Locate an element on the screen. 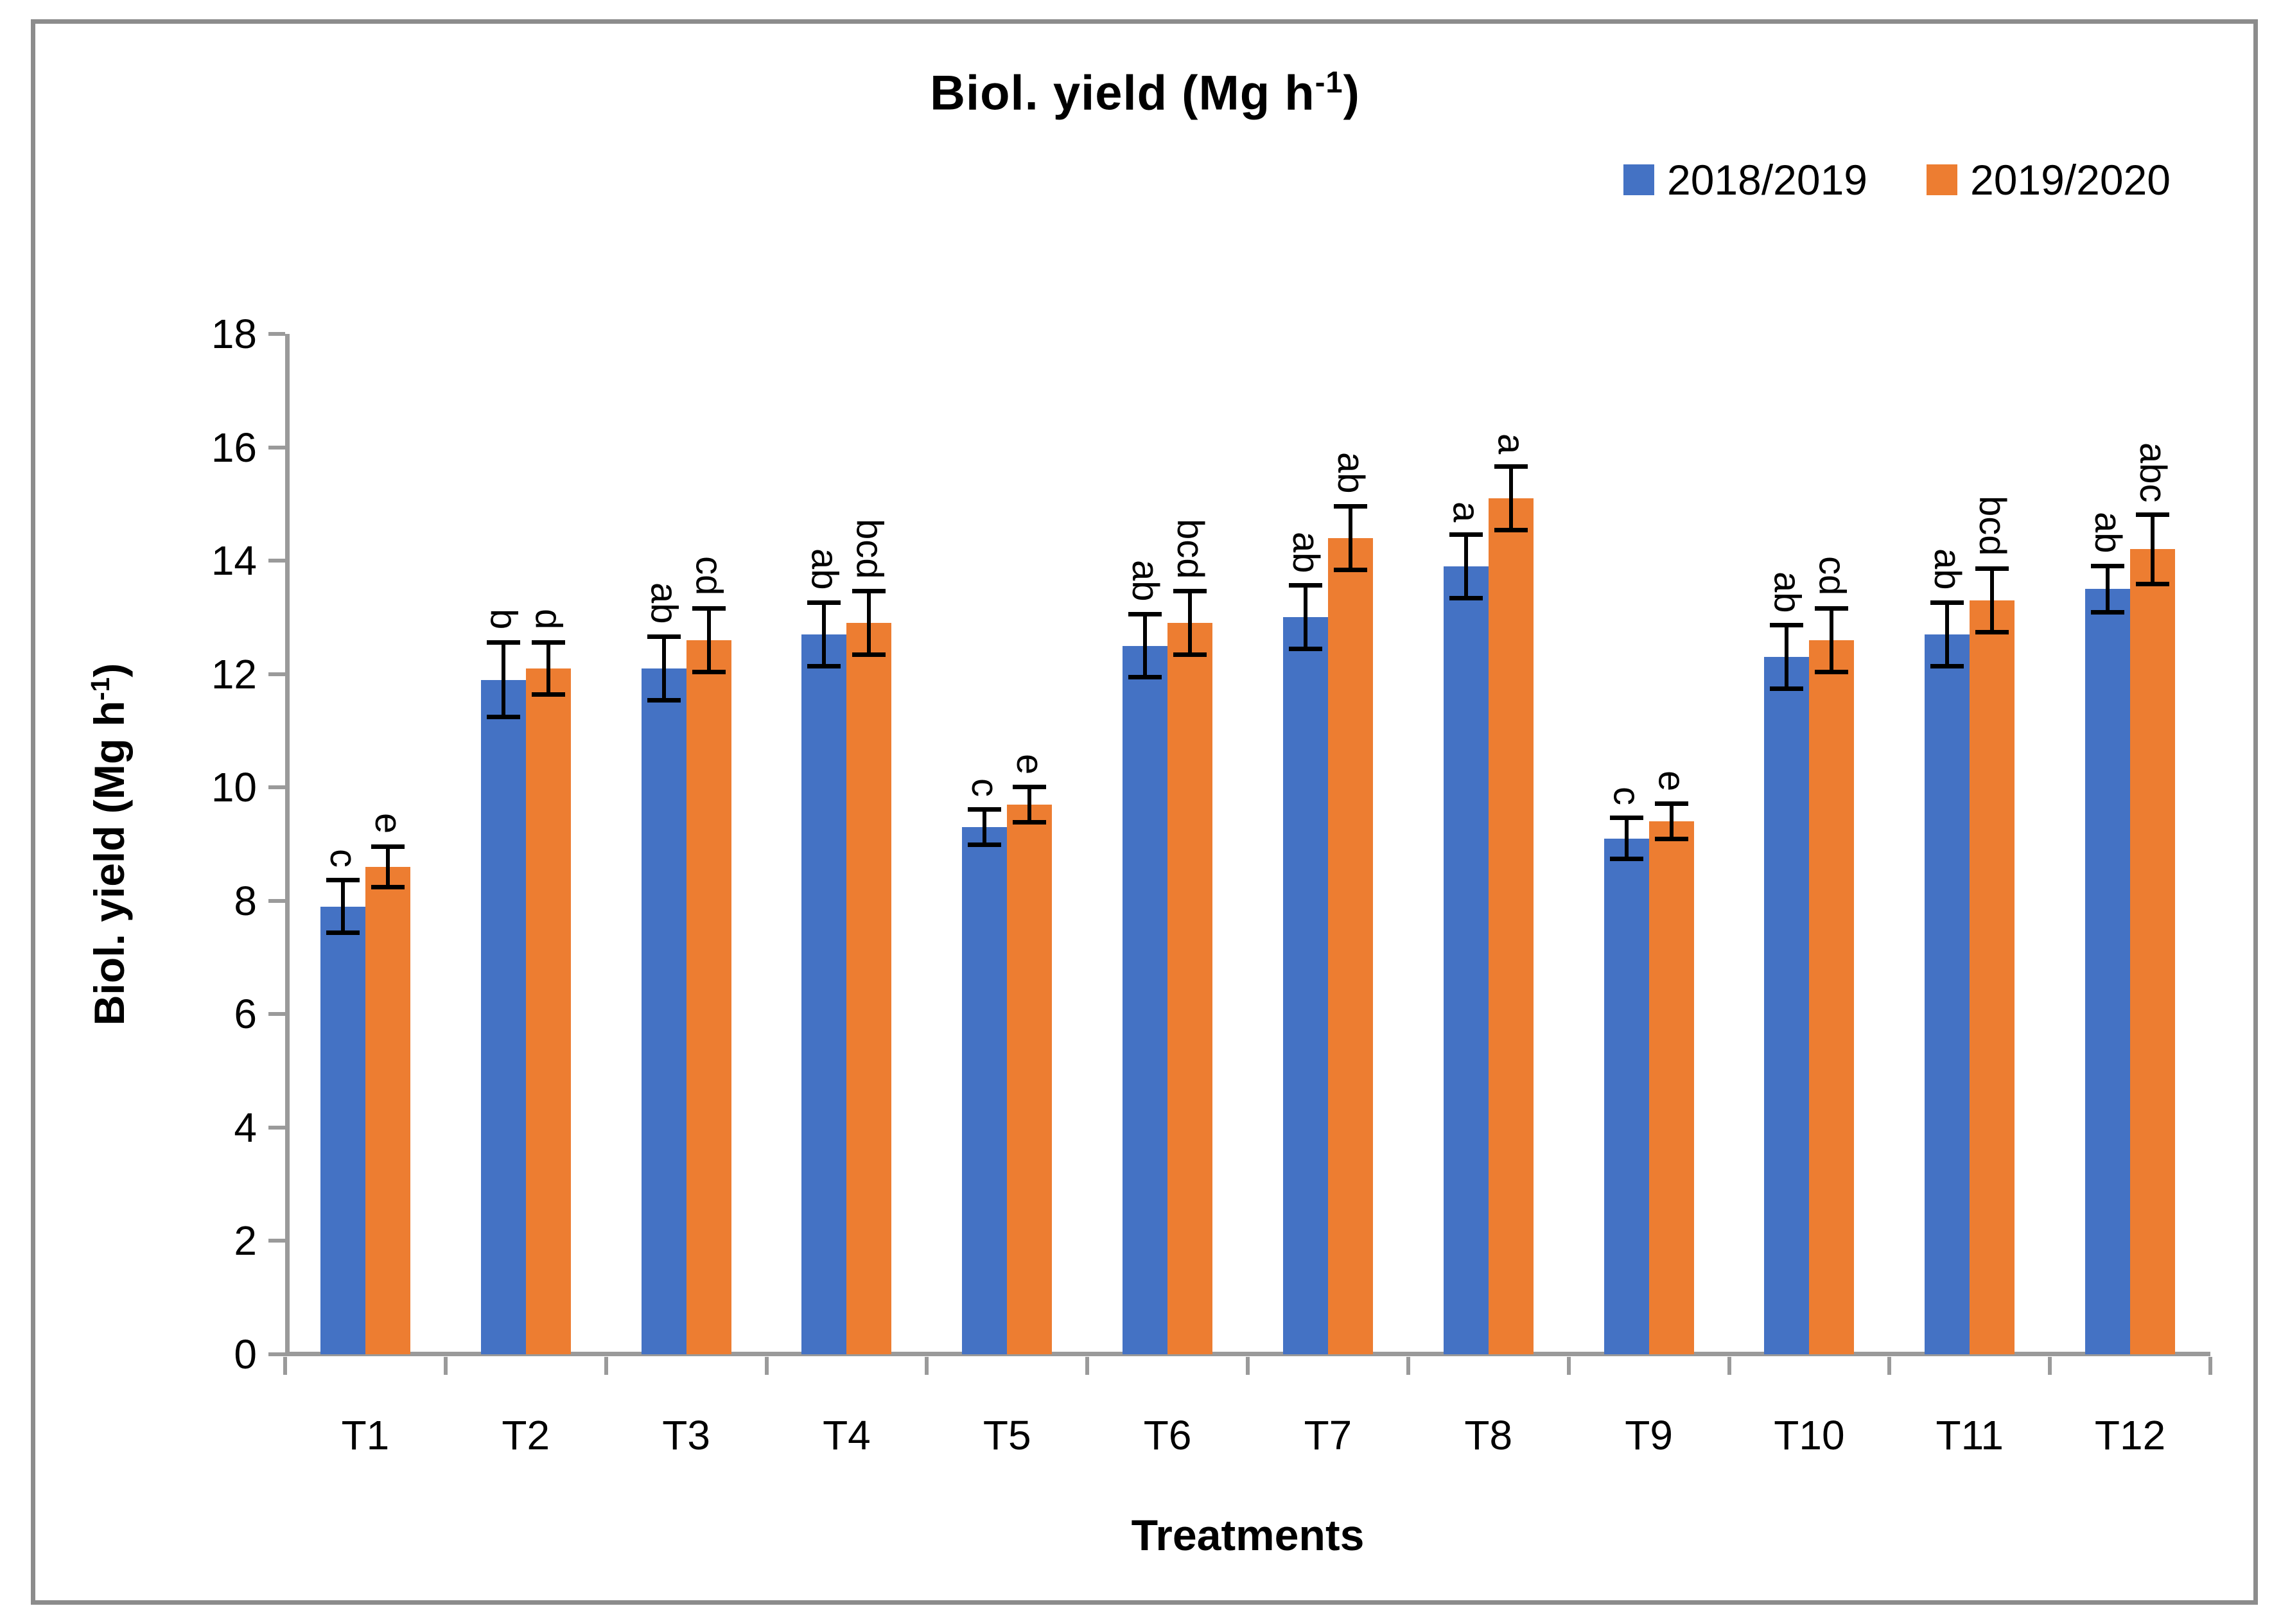 Image resolution: width=2290 pixels, height=1624 pixels. y-axis-title-text: Biol. yield (Mg h is located at coordinates (109, 863).